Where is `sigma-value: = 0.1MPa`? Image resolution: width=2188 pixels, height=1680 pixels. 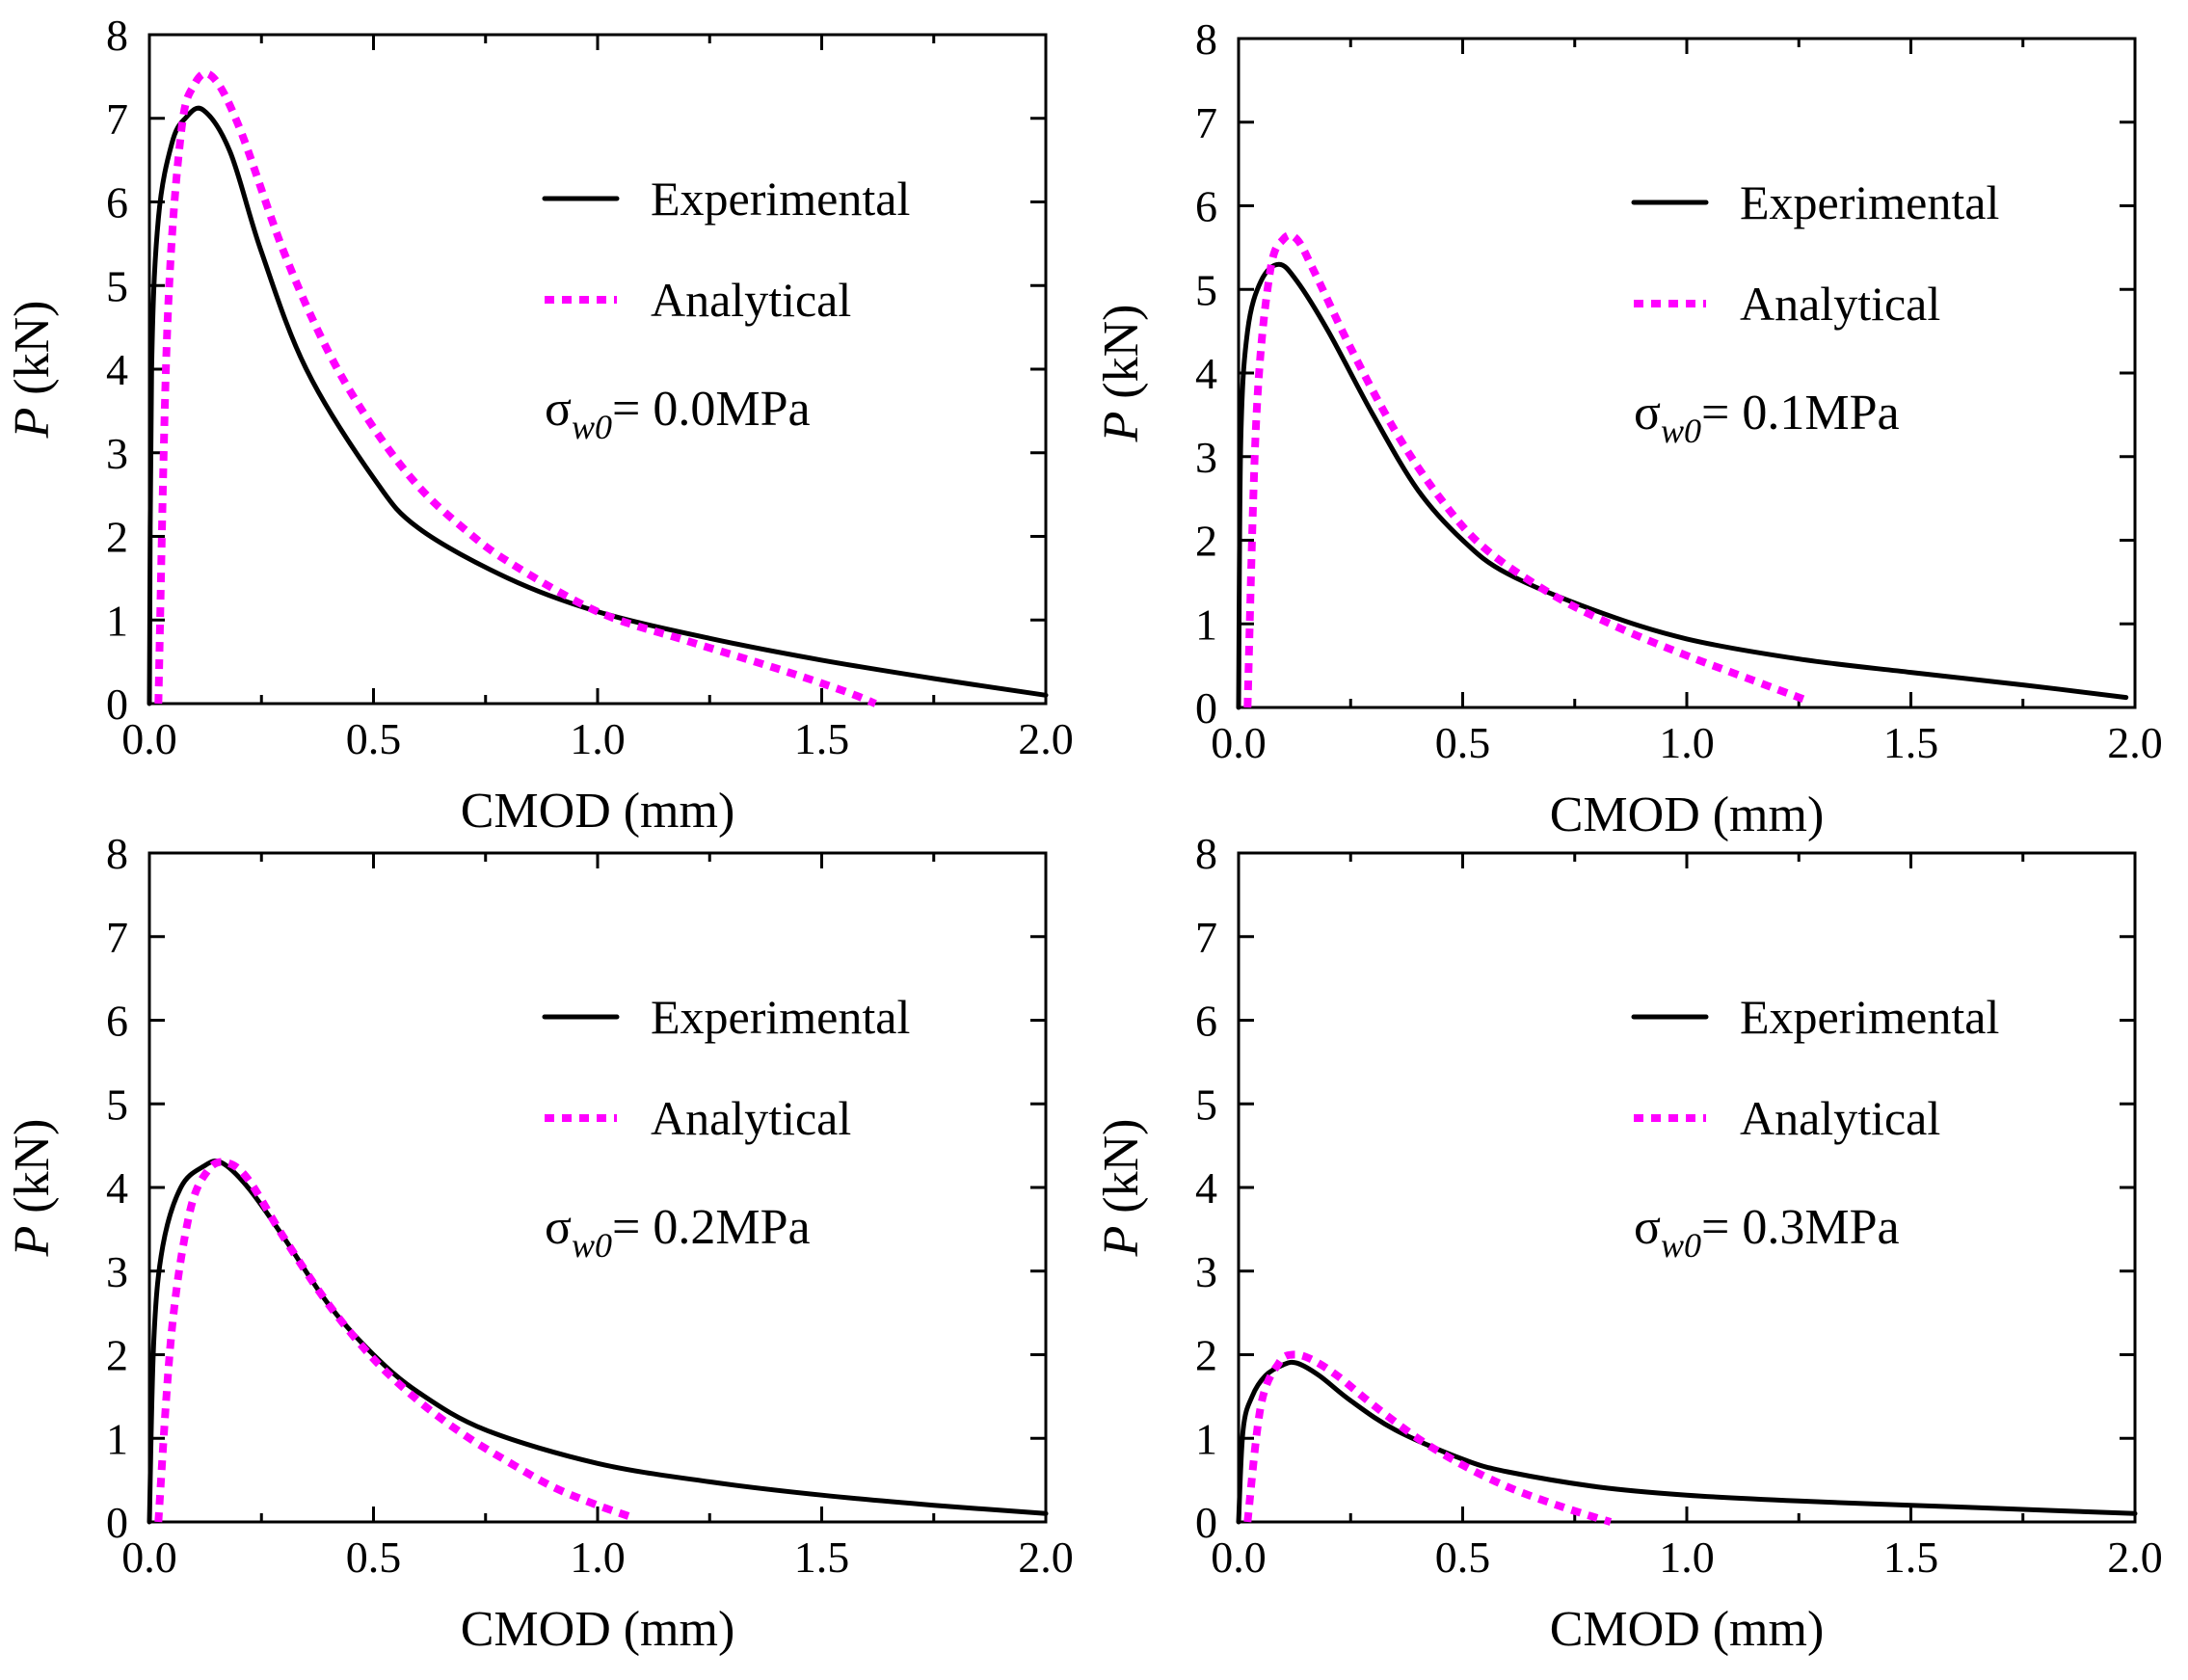 sigma-value: = 0.1MPa is located at coordinates (1800, 413).